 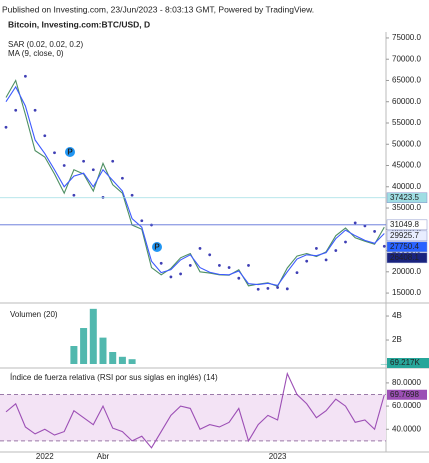 I want to click on y-tick-label: 75000.0, so click(x=406, y=37).